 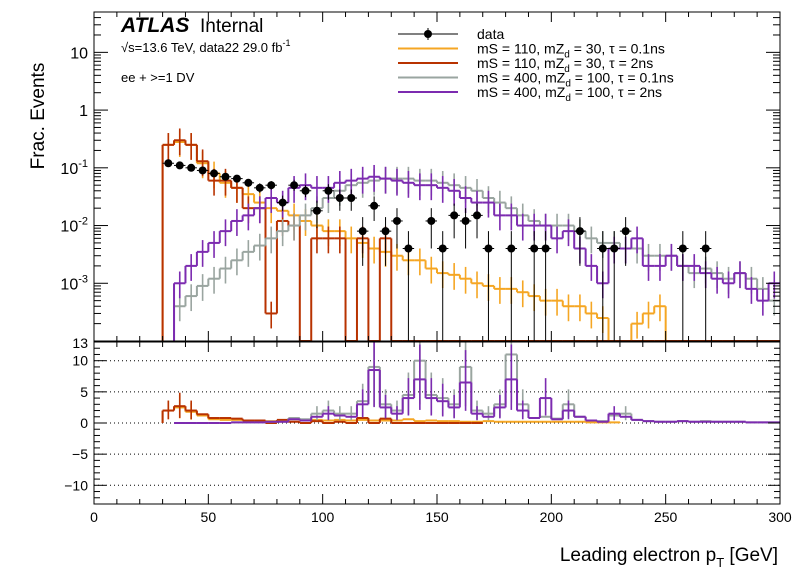 What do you see at coordinates (231, 26) in the screenshot?
I see `internal-label: Internal` at bounding box center [231, 26].